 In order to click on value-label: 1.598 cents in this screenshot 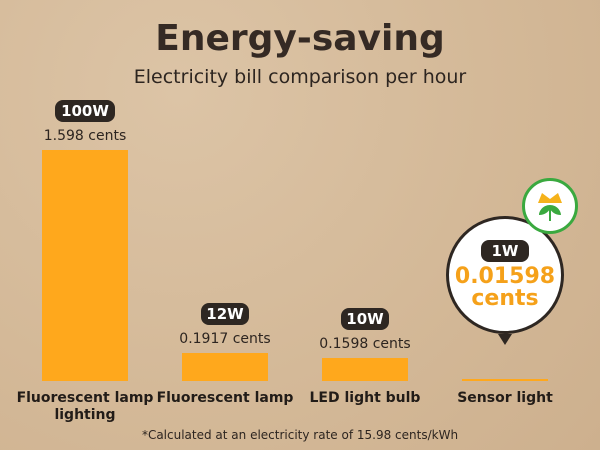, I will do `click(85, 136)`.